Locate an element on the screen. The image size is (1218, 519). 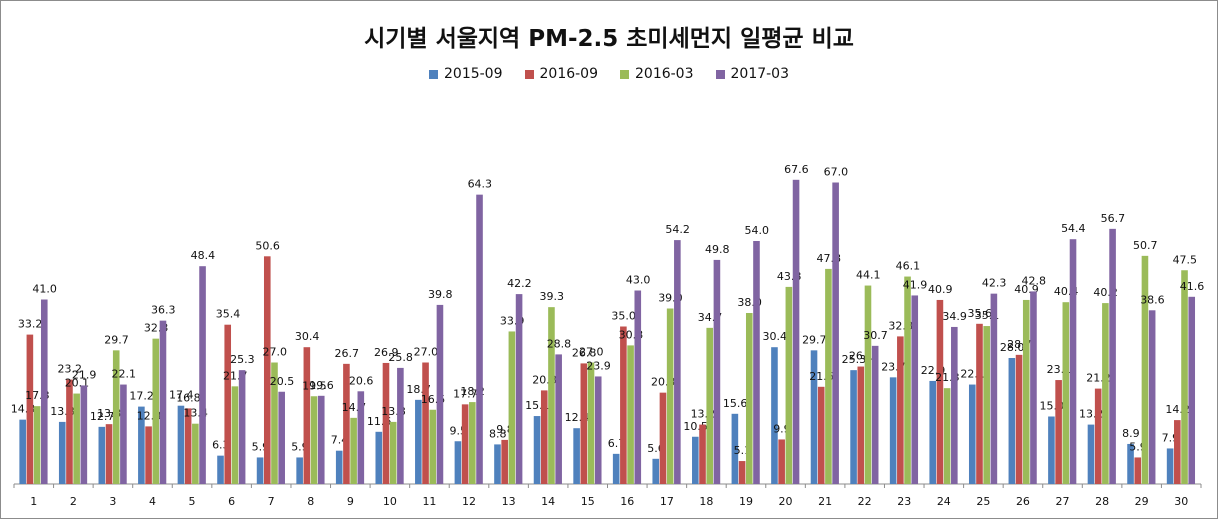
data-label: 12.7 is located at coordinates (102, 416).